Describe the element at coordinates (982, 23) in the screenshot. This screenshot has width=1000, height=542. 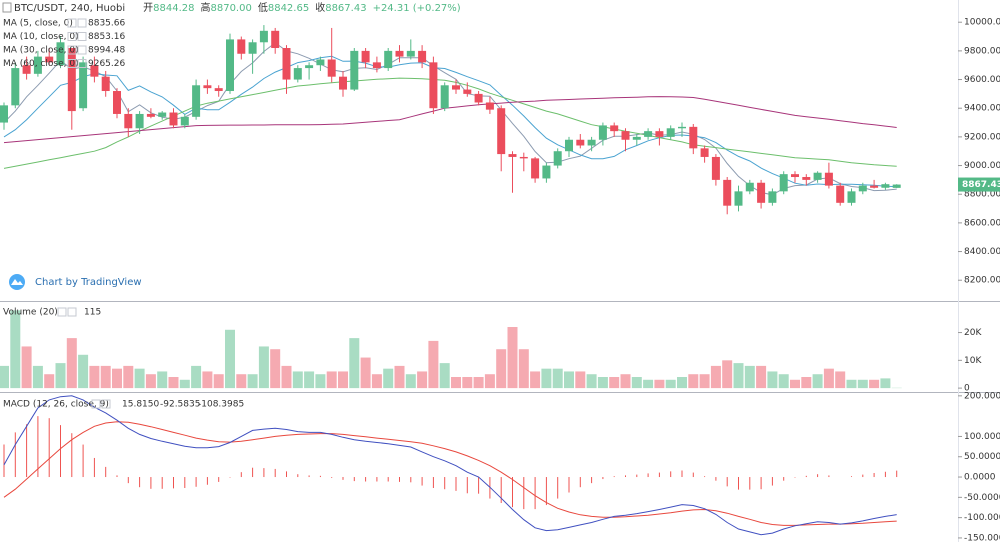
I see `y-tick-label: 10000.00` at that location.